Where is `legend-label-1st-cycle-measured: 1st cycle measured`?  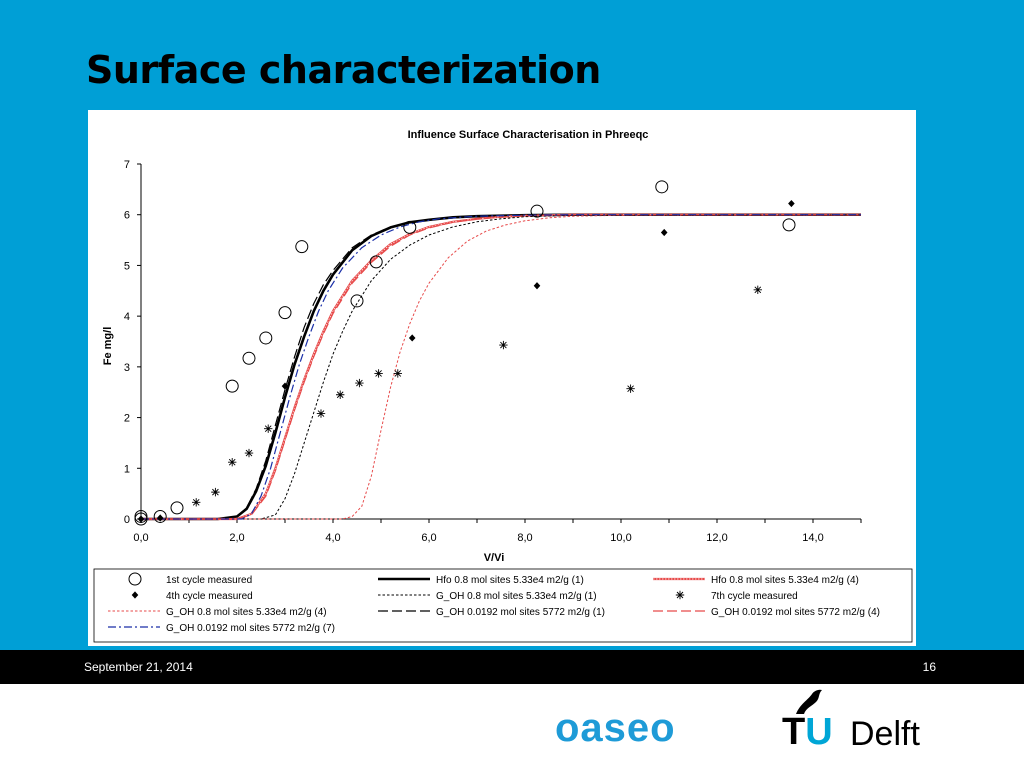 legend-label-1st-cycle-measured: 1st cycle measured is located at coordinates (209, 580).